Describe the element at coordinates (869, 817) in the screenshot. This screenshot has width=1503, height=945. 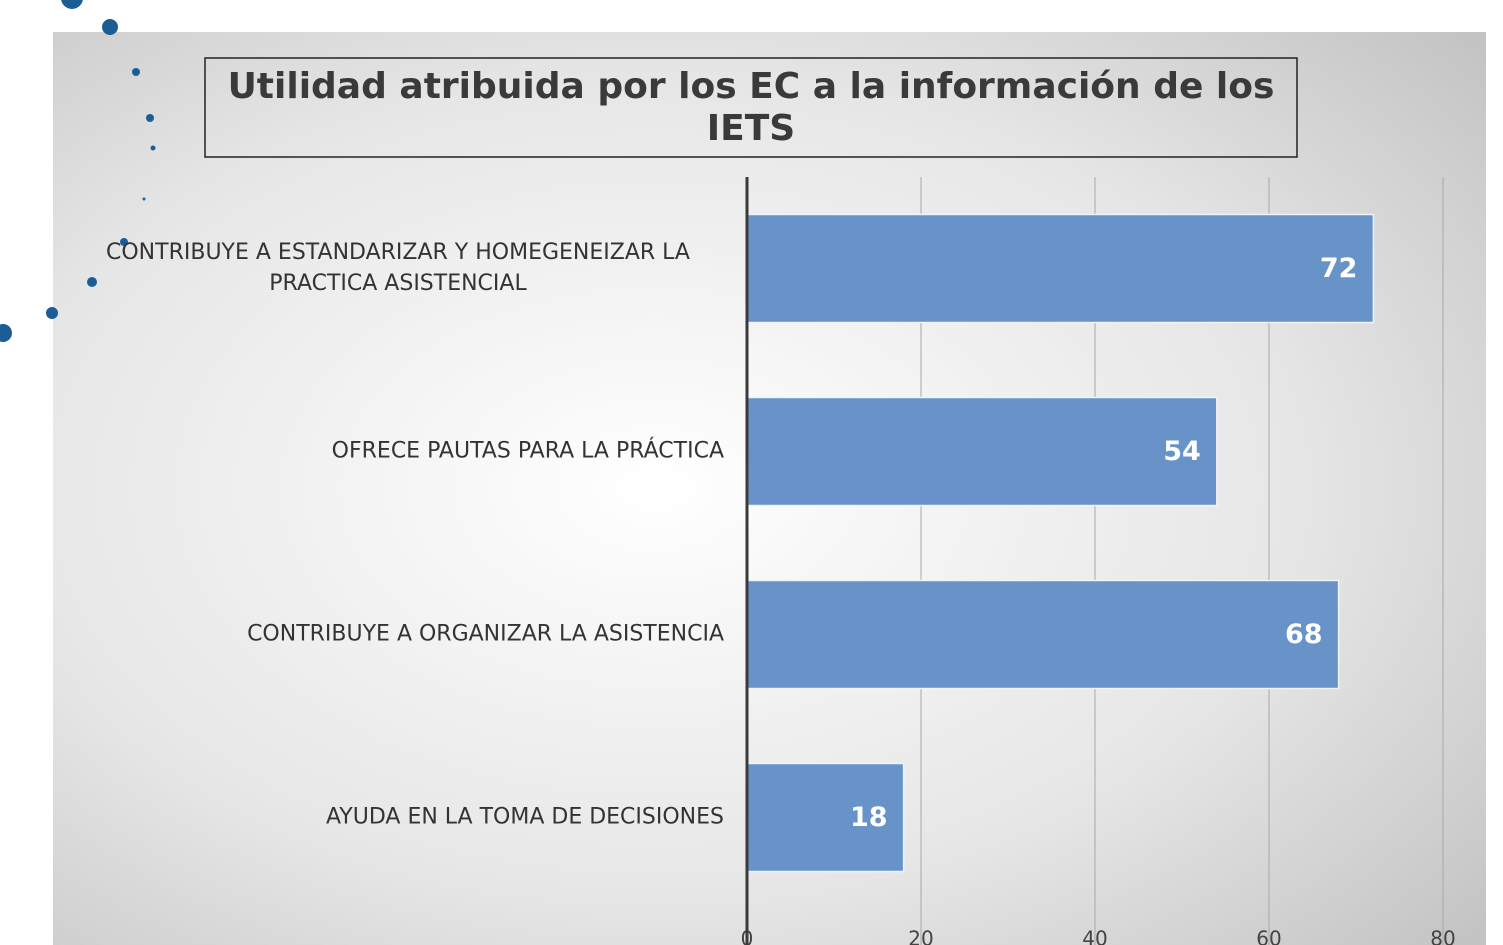
I see `data-label: 18` at that location.